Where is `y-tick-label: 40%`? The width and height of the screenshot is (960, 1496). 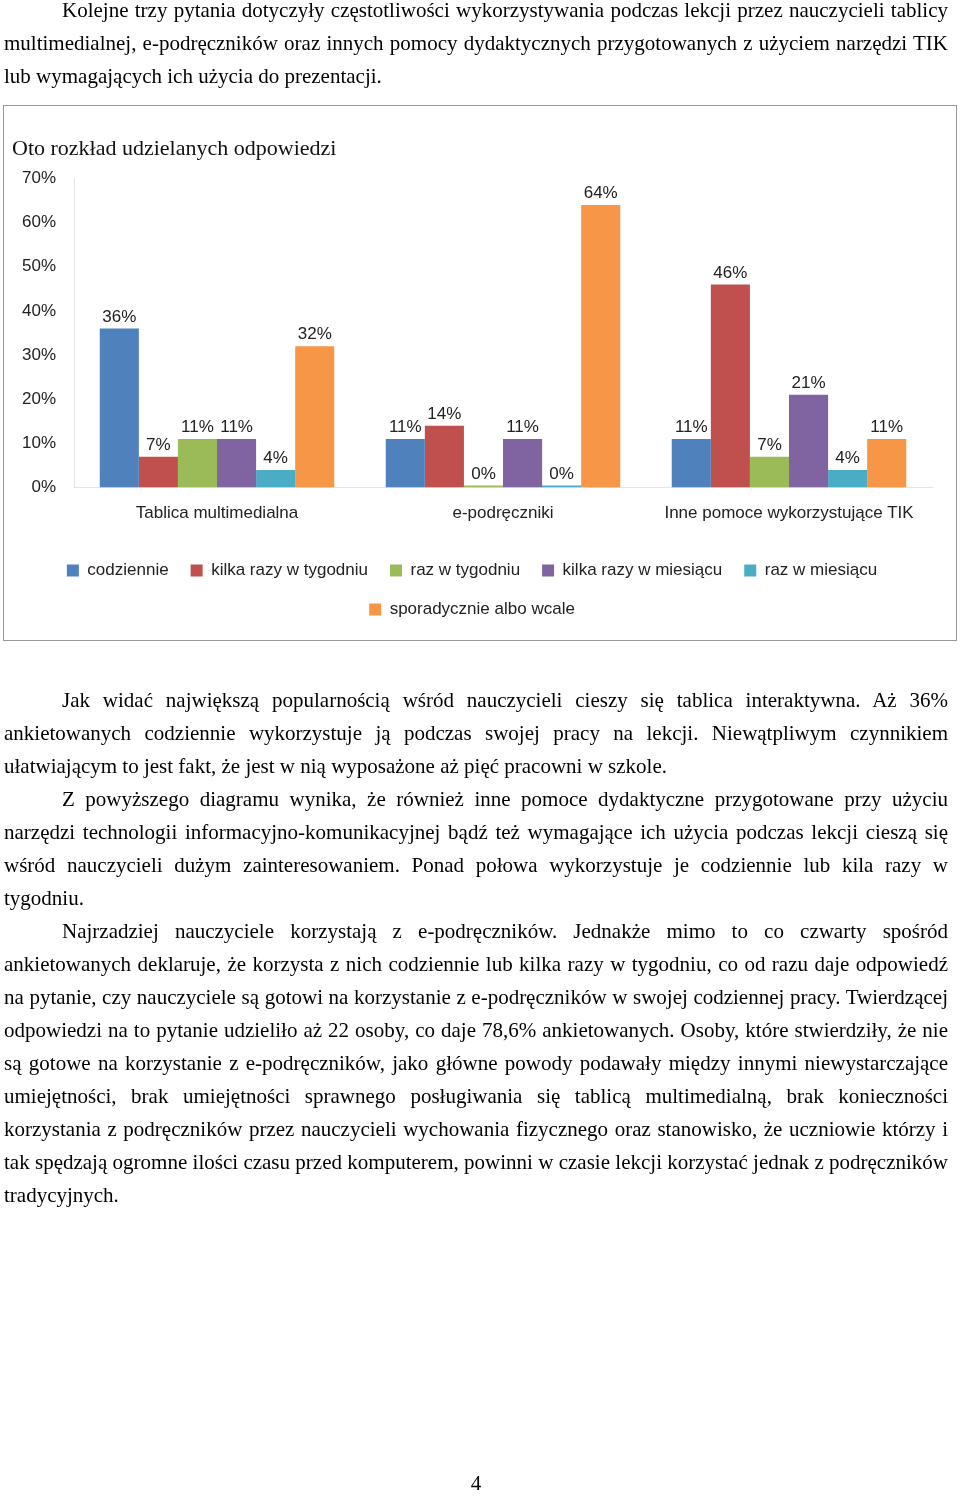 y-tick-label: 40% is located at coordinates (39, 310).